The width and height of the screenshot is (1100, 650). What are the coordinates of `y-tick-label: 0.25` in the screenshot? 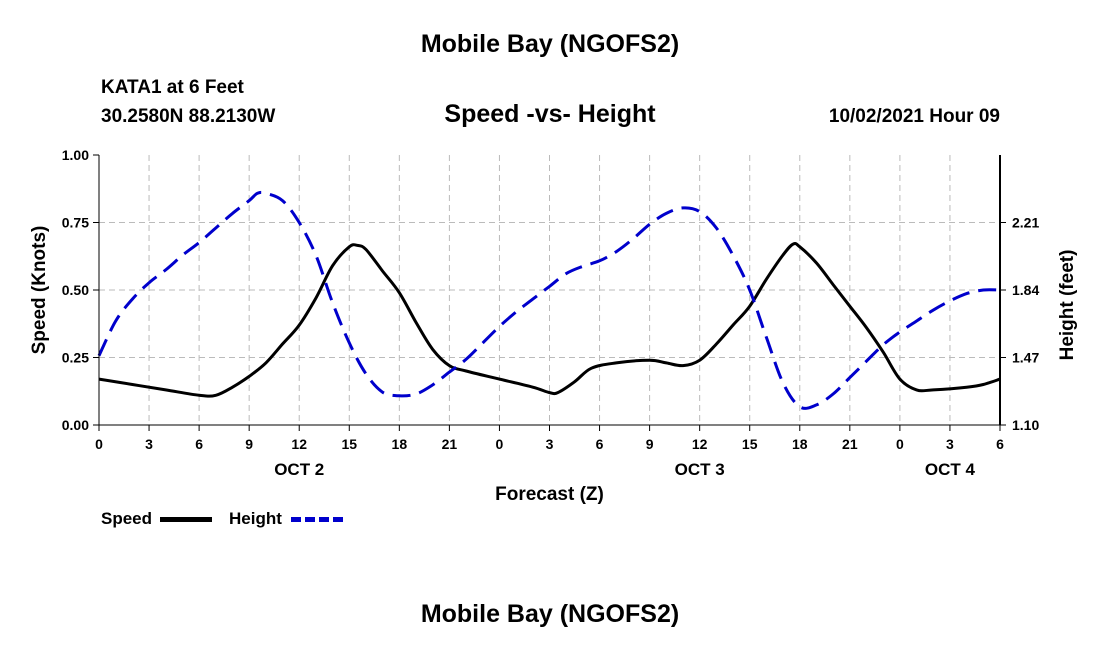 It's located at (75, 358).